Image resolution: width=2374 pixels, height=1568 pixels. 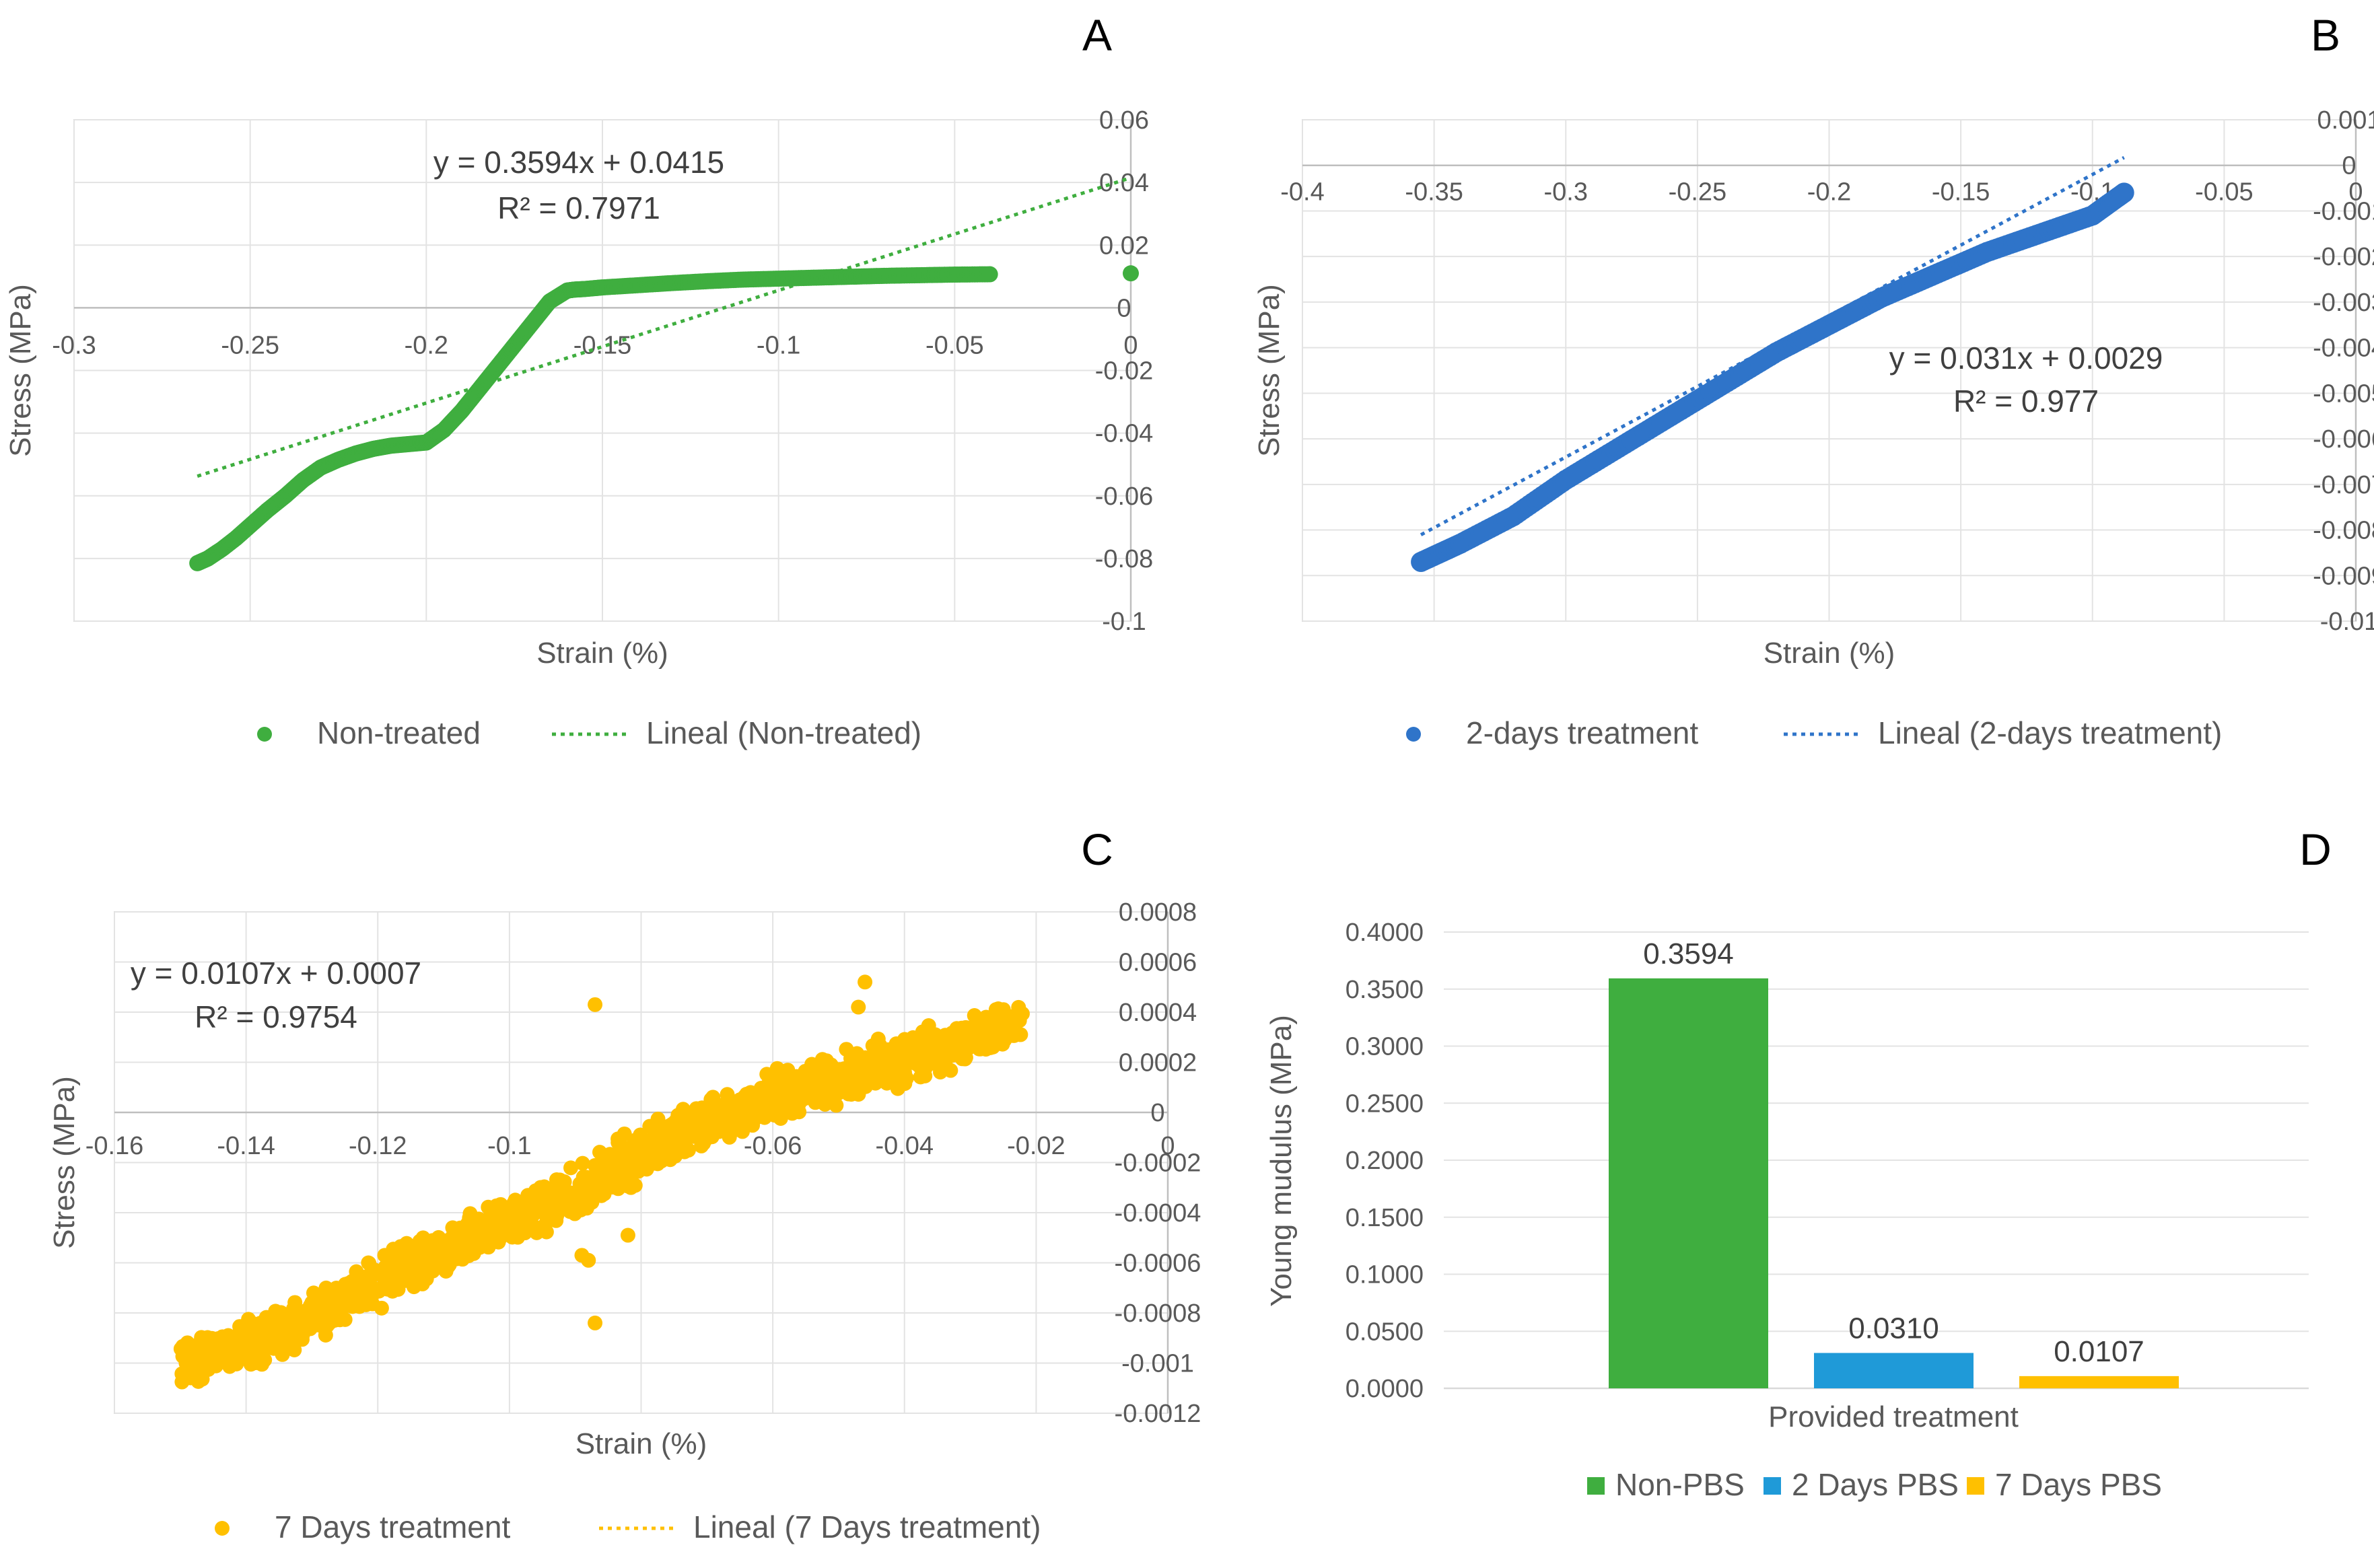 I want to click on y-tick-label: 0.4000, so click(x=1385, y=933).